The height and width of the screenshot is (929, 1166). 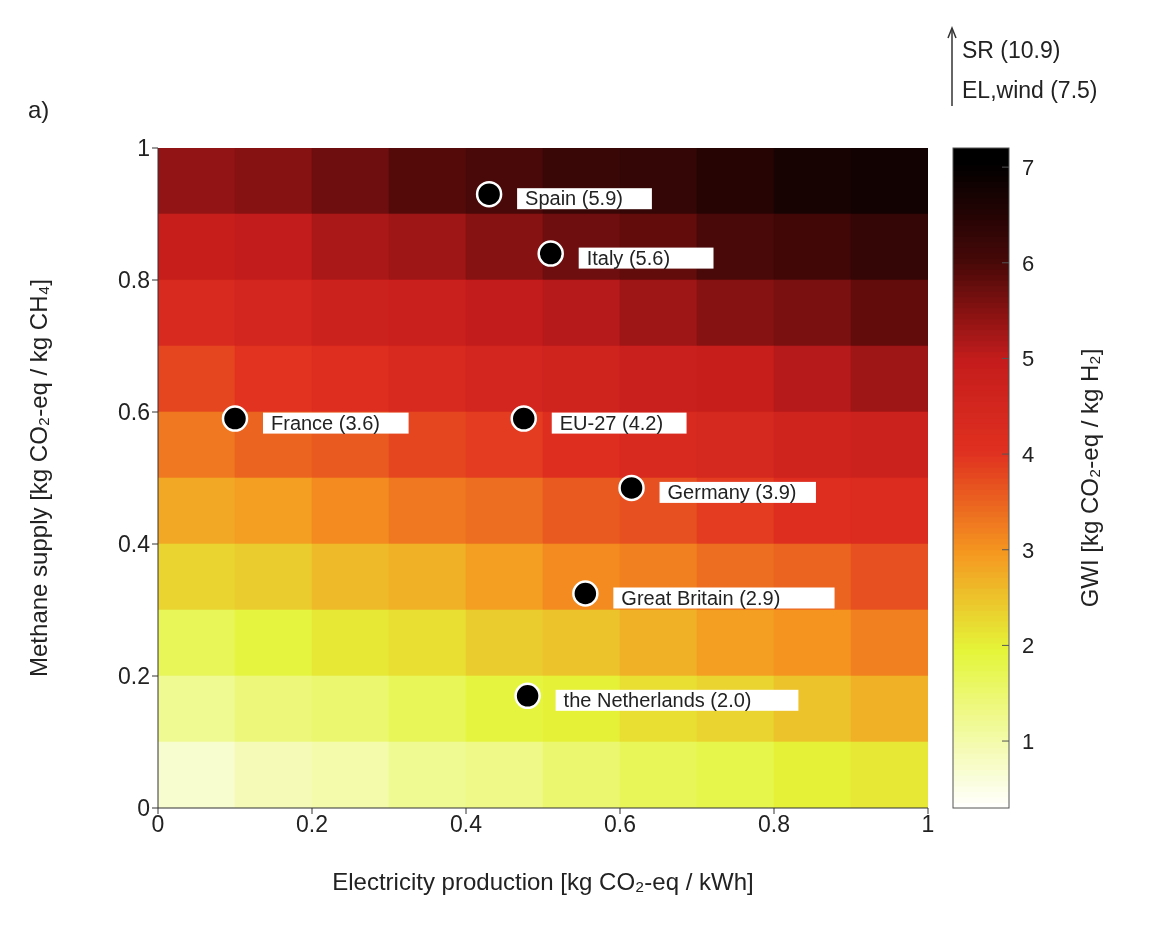 What do you see at coordinates (1028, 263) in the screenshot?
I see `color-bar-label: 6` at bounding box center [1028, 263].